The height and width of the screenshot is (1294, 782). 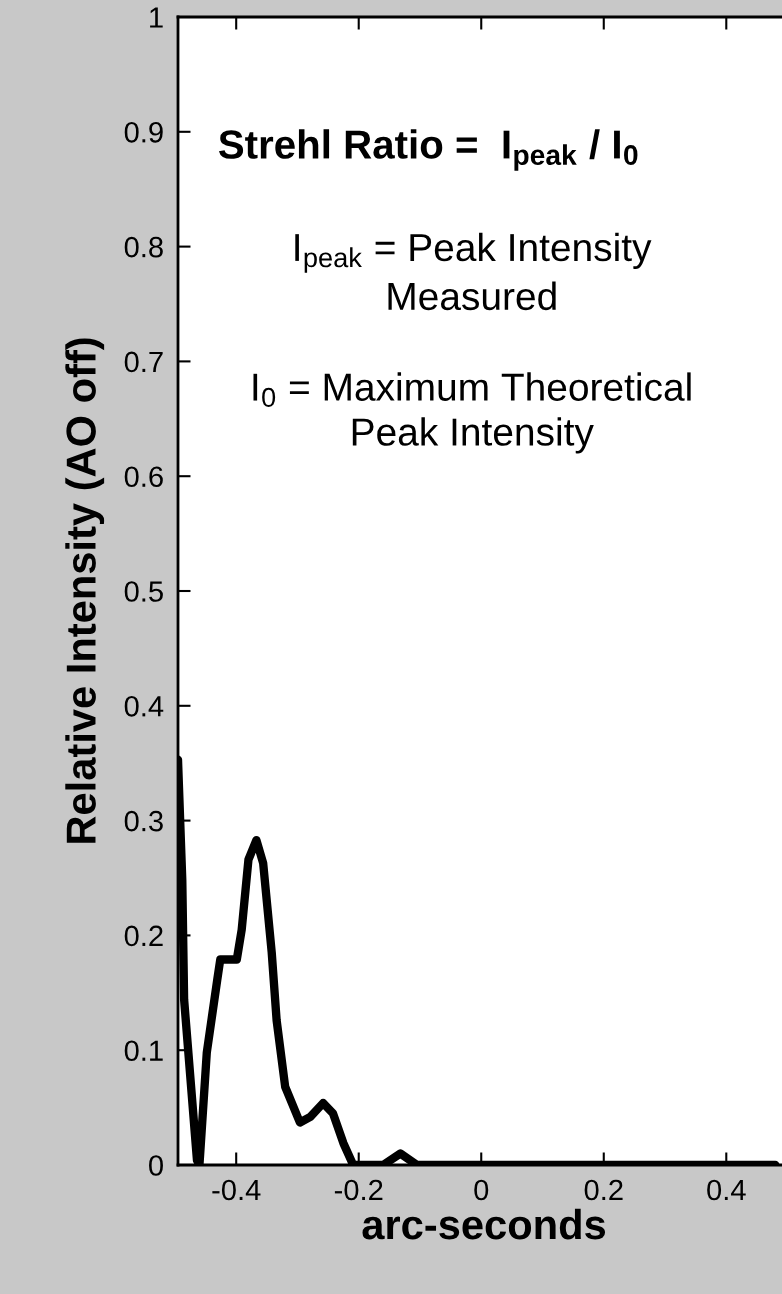 What do you see at coordinates (143, 1051) in the screenshot?
I see `y-tick-label: 0.1` at bounding box center [143, 1051].